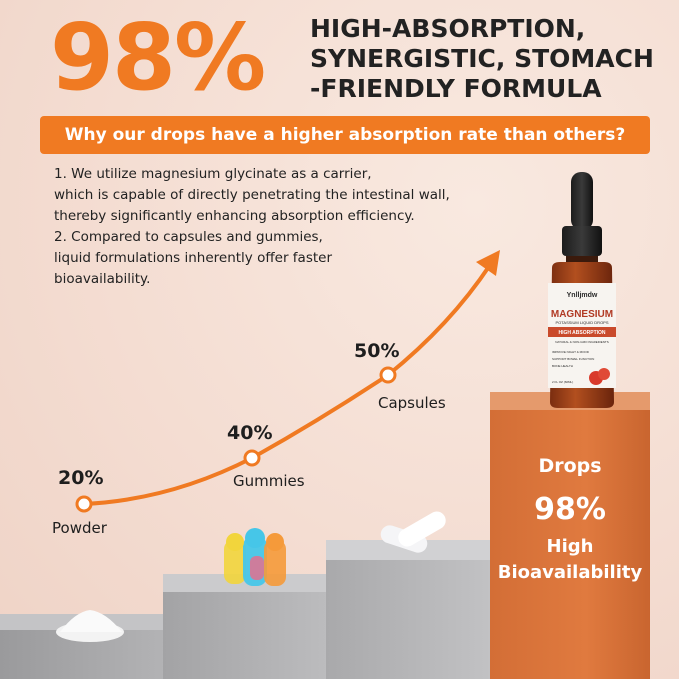 The image size is (679, 679). What do you see at coordinates (377, 351) in the screenshot?
I see `point-capsules-percent: 50%` at bounding box center [377, 351].